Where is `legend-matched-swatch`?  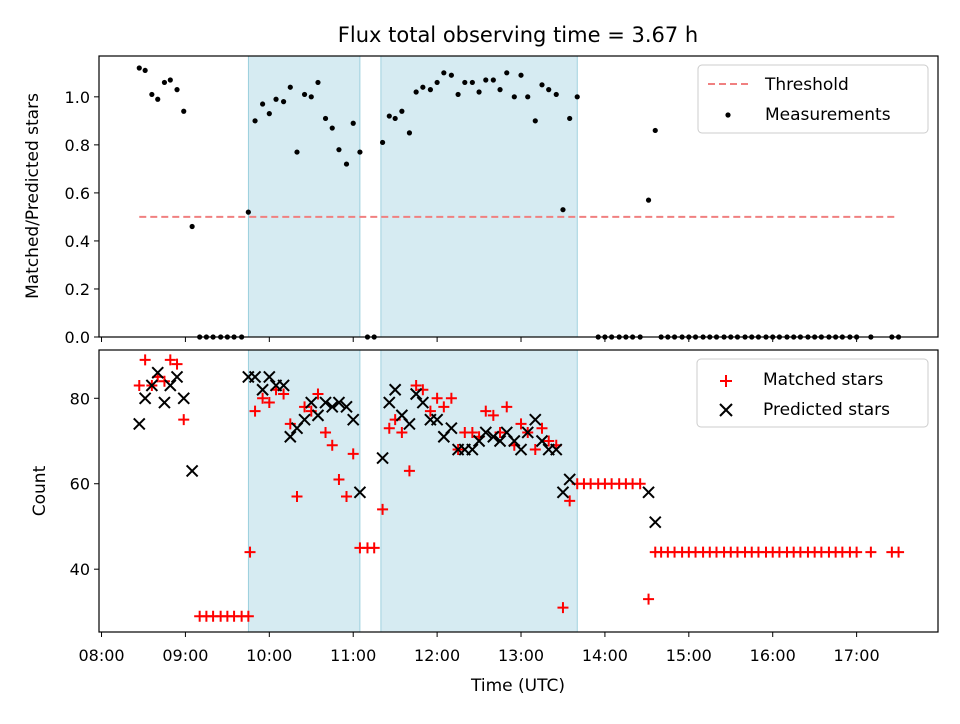 legend-matched-swatch is located at coordinates (726, 381).